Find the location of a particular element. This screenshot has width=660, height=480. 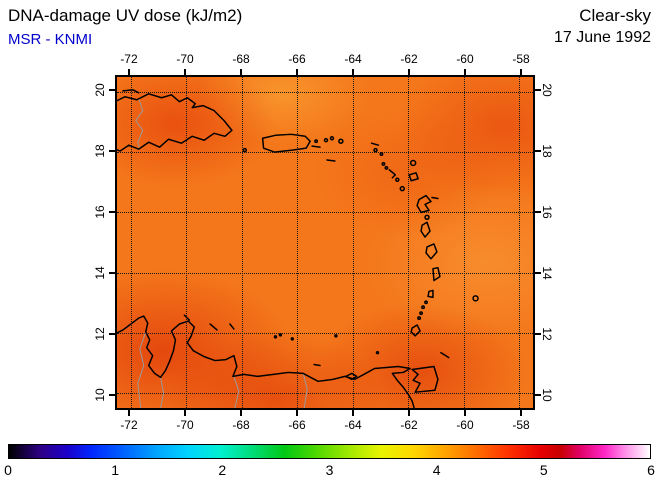

colorbar-tick-label: 4 is located at coordinates (436, 470).